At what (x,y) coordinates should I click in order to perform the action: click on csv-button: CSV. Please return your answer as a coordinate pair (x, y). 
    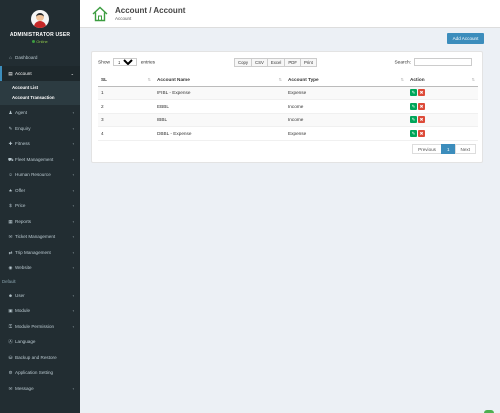
    Looking at the image, I should click on (259, 62).